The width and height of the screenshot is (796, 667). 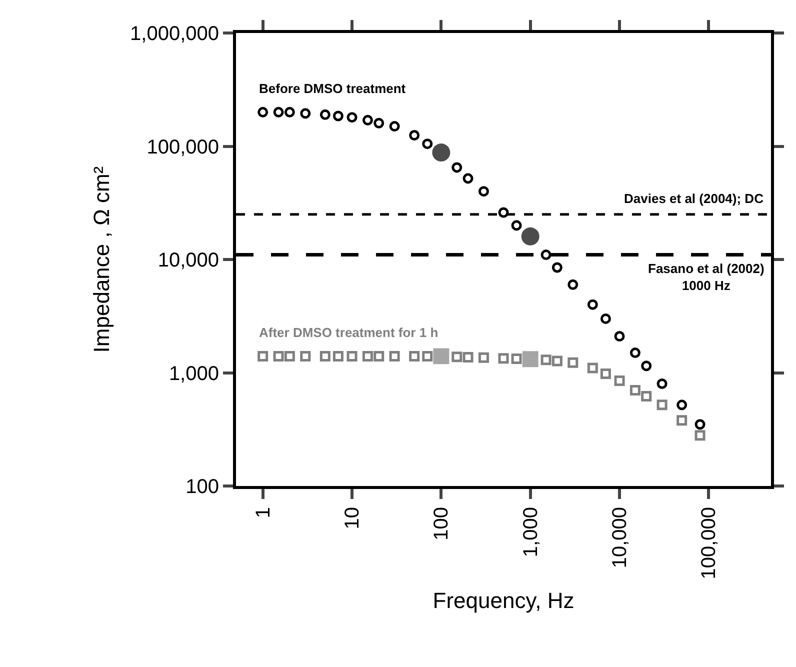 I want to click on series-label: Before DMSO treatment, so click(x=332, y=88).